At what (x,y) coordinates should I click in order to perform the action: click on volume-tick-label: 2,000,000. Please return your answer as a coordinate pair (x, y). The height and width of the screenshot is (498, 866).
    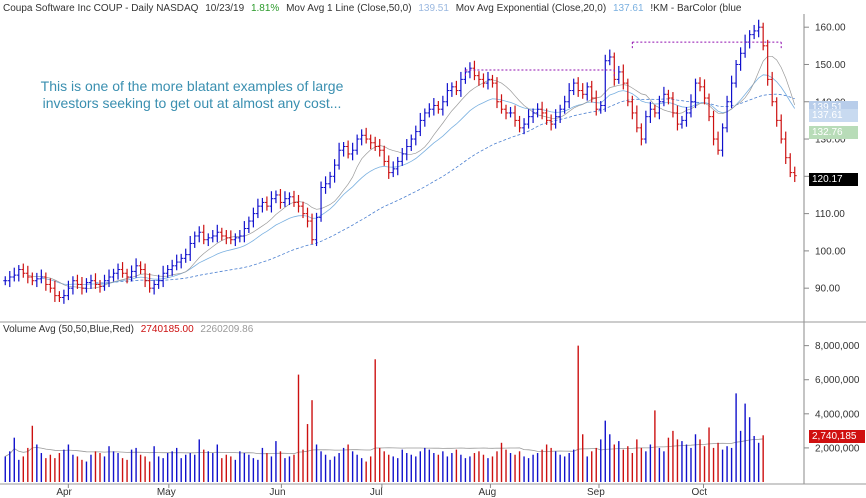
    Looking at the image, I should click on (837, 448).